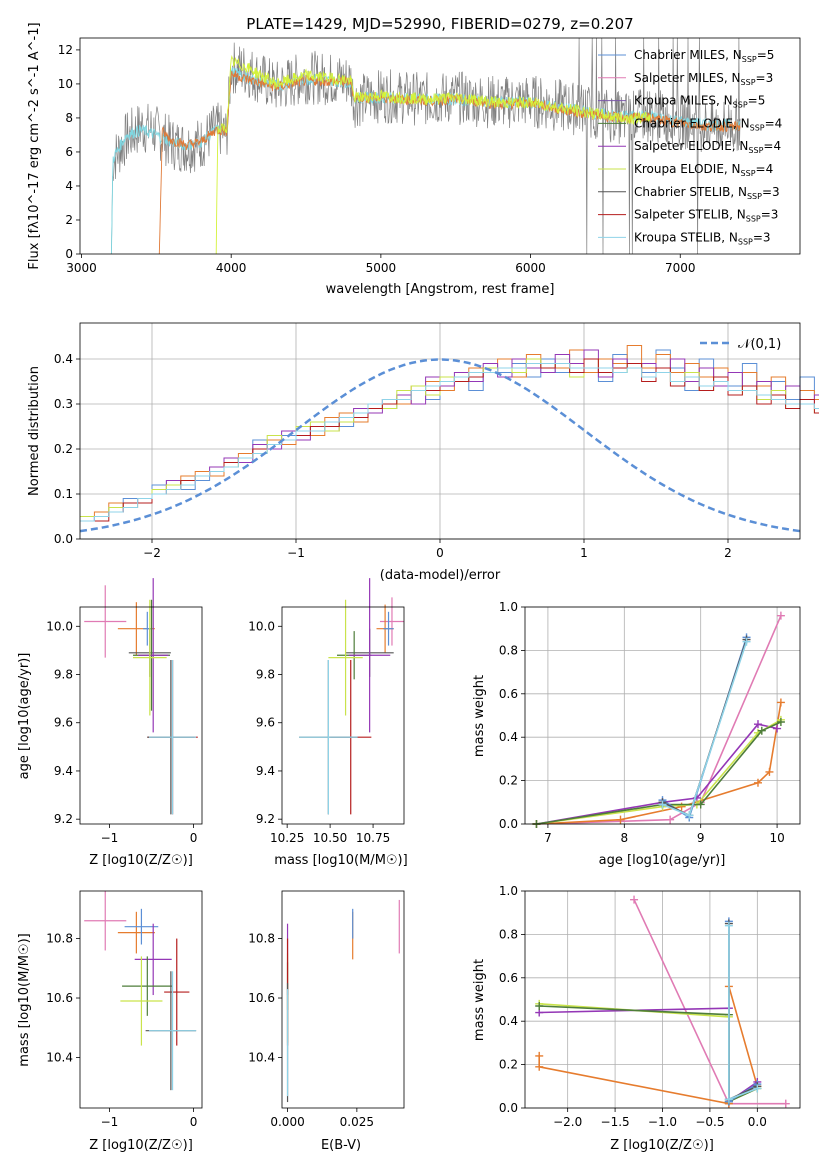 This screenshot has height=1170, width=819. What do you see at coordinates (706, 216) in the screenshot?
I see `legend-label: Salpeter STELIB, NSSP=3` at bounding box center [706, 216].